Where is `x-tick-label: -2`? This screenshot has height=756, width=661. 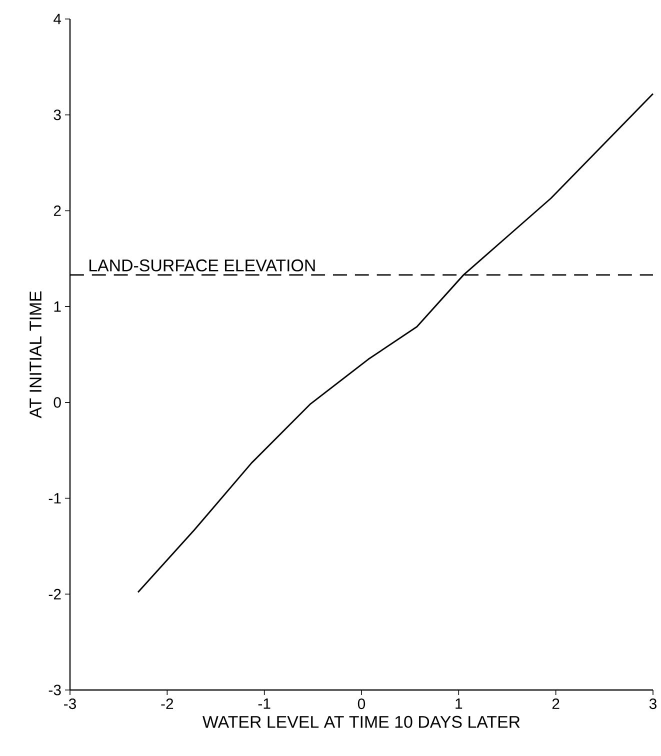
x-tick-label: -2 is located at coordinates (167, 703).